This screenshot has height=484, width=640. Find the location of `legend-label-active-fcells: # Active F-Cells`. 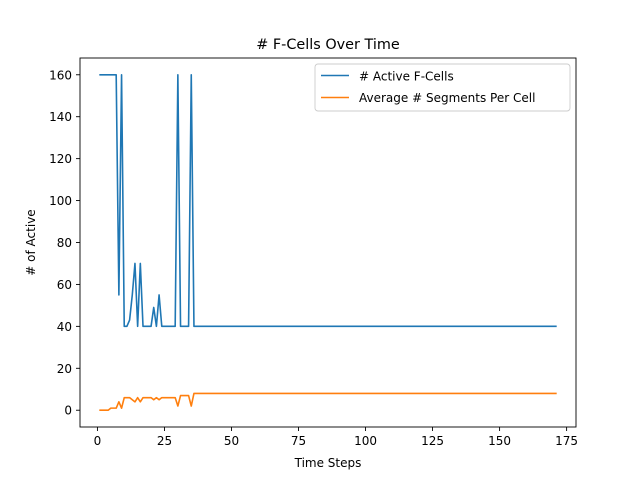

legend-label-active-fcells: # Active F-Cells is located at coordinates (406, 77).